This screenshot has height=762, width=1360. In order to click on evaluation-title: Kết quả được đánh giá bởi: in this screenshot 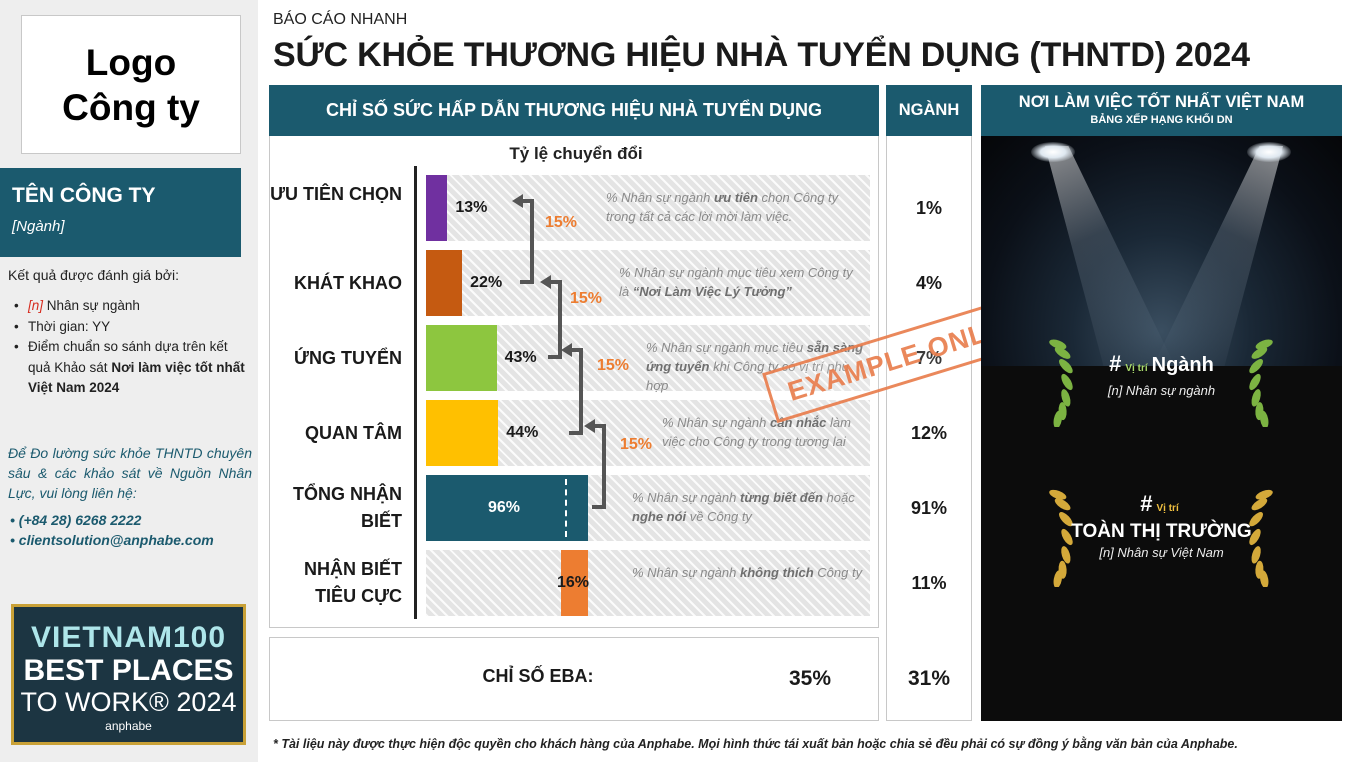, I will do `click(93, 275)`.